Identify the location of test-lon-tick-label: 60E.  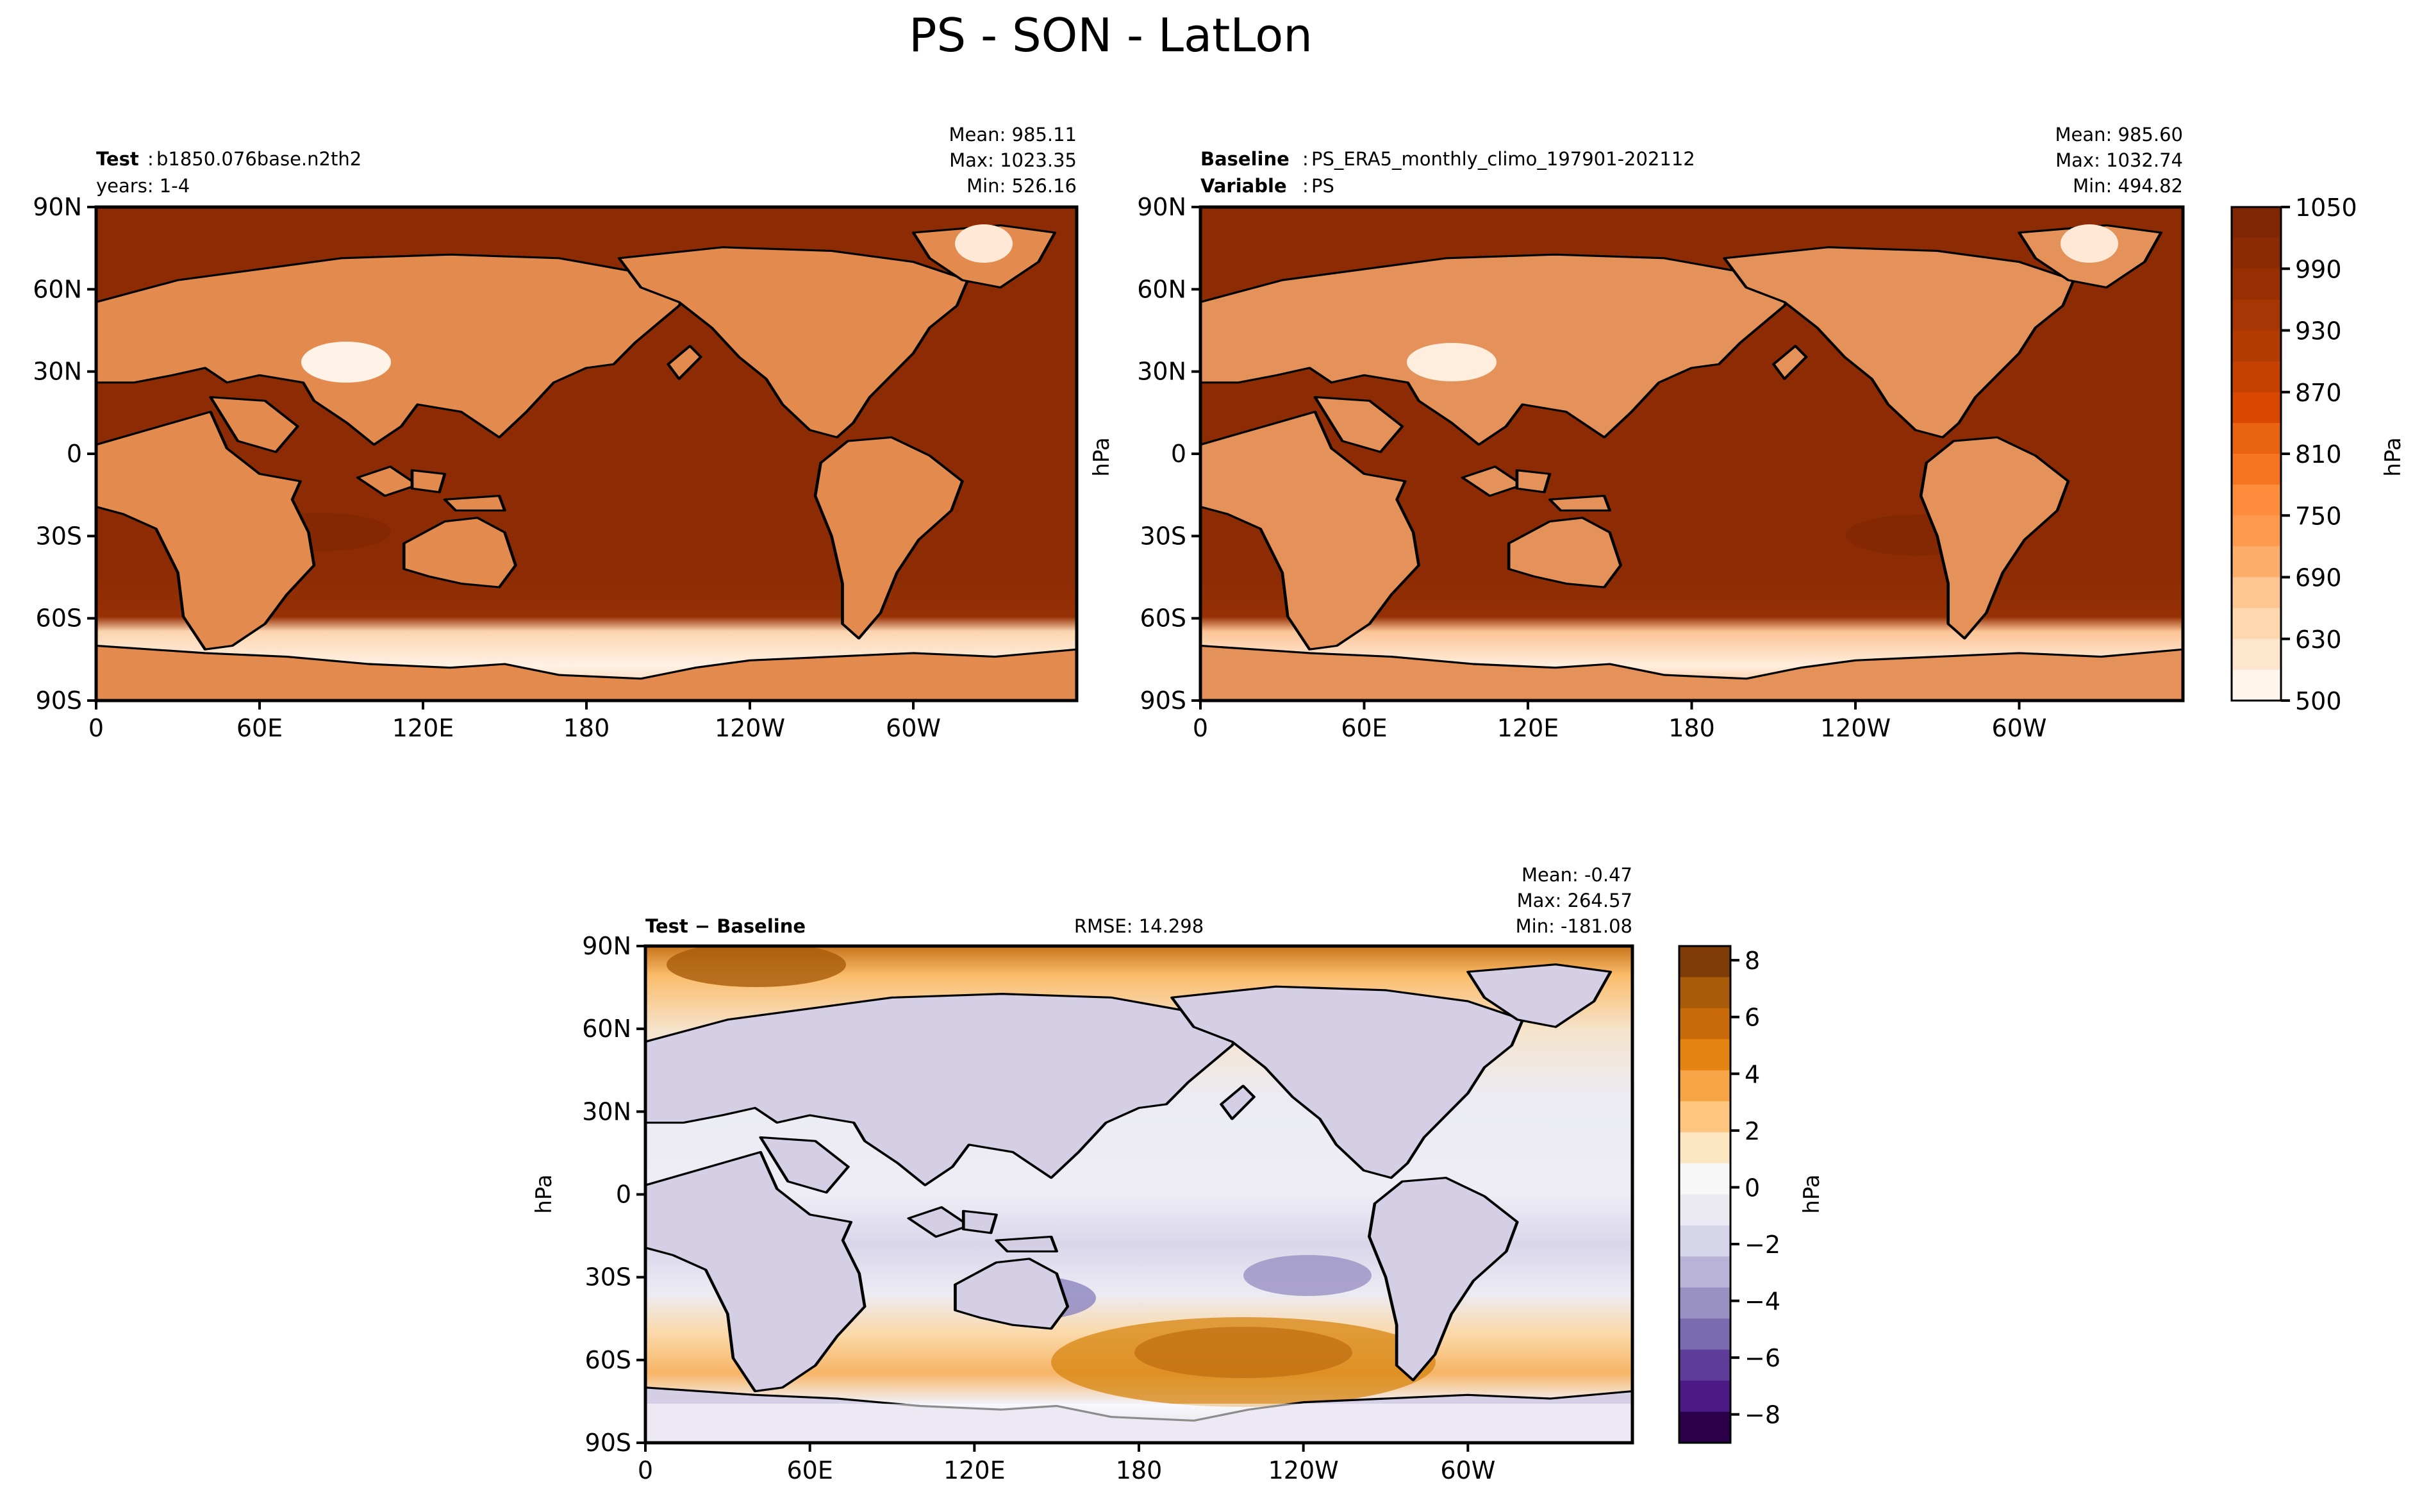
(259, 728).